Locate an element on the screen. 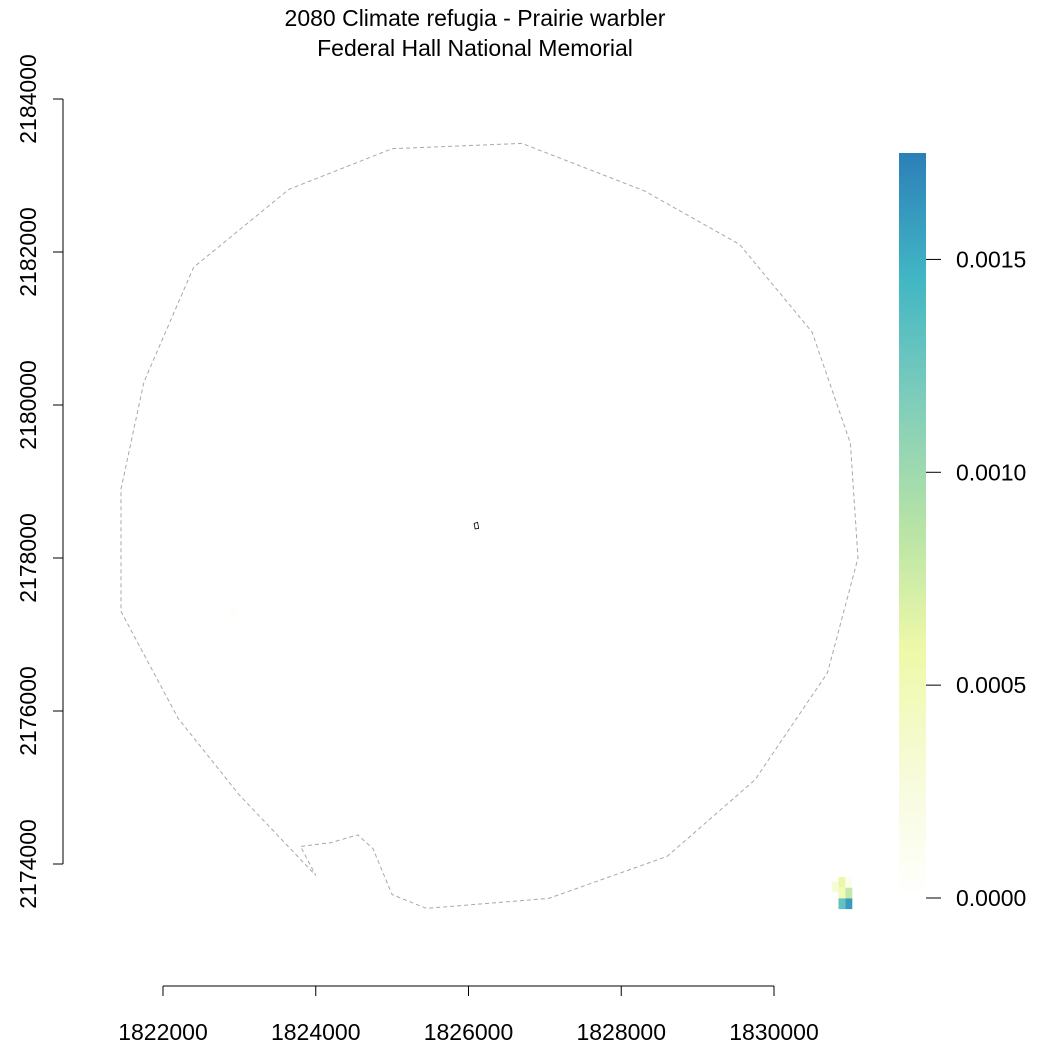  x-tick-label: 1822000 is located at coordinates (163, 1032).